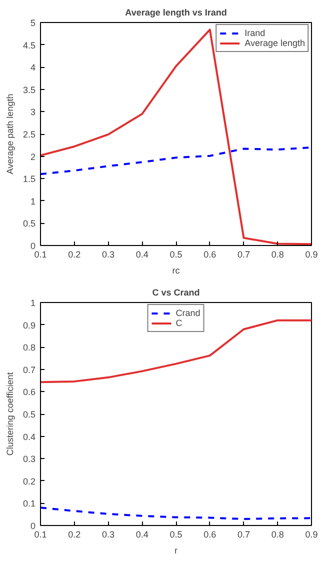 Image resolution: width=329 pixels, height=563 pixels. What do you see at coordinates (29, 347) in the screenshot?
I see `y-tick-label: 0.8` at bounding box center [29, 347].